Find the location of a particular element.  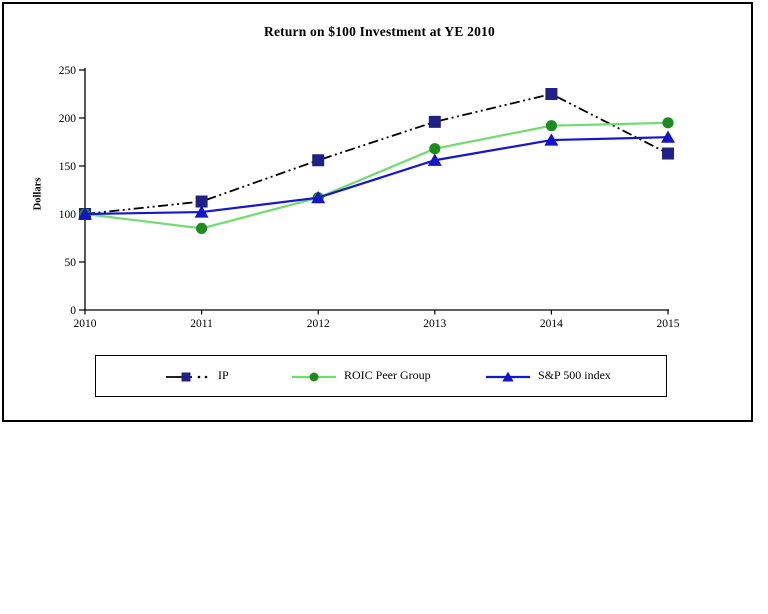

y-tick-label: 50 is located at coordinates (71, 263).